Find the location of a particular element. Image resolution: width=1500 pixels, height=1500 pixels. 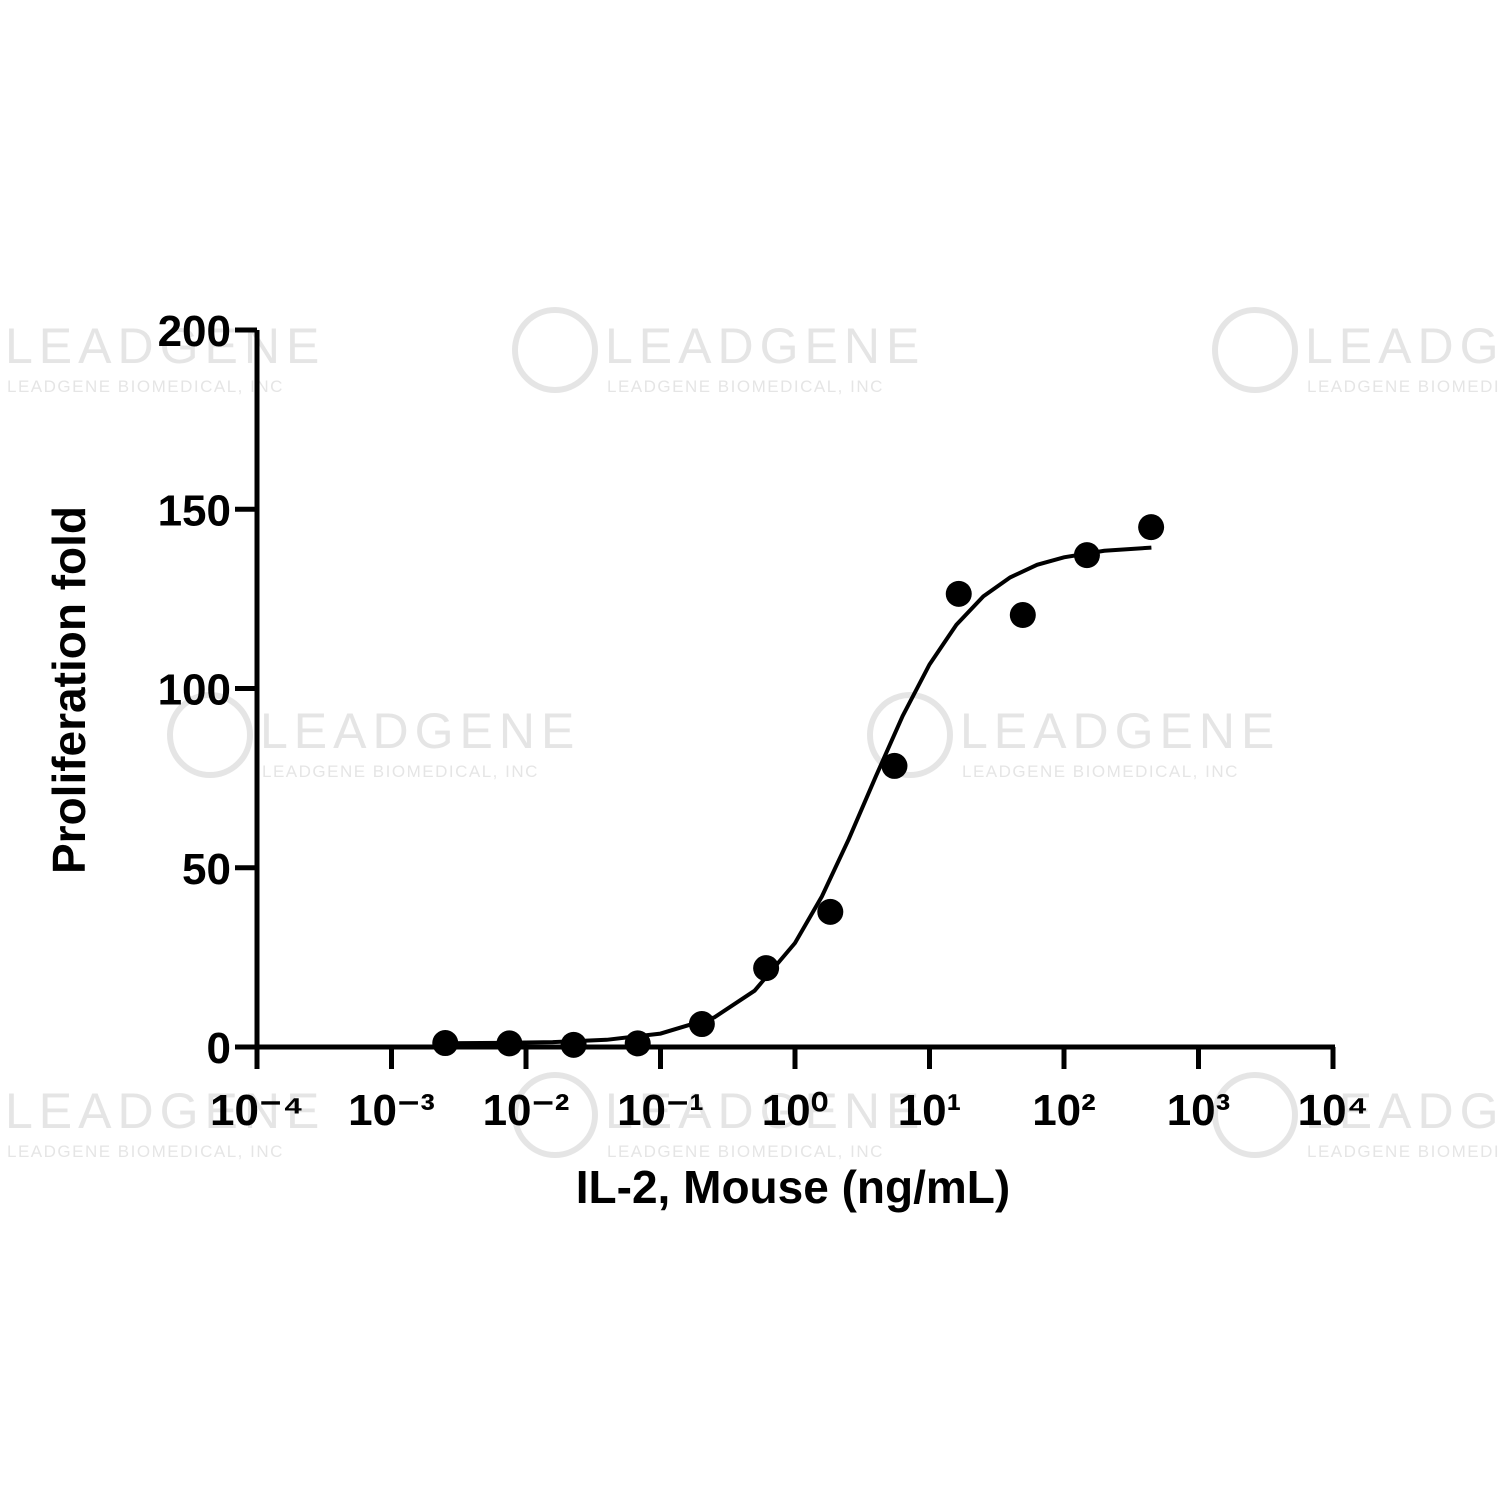

x-tick-label: 10⁰ is located at coordinates (795, 1110).